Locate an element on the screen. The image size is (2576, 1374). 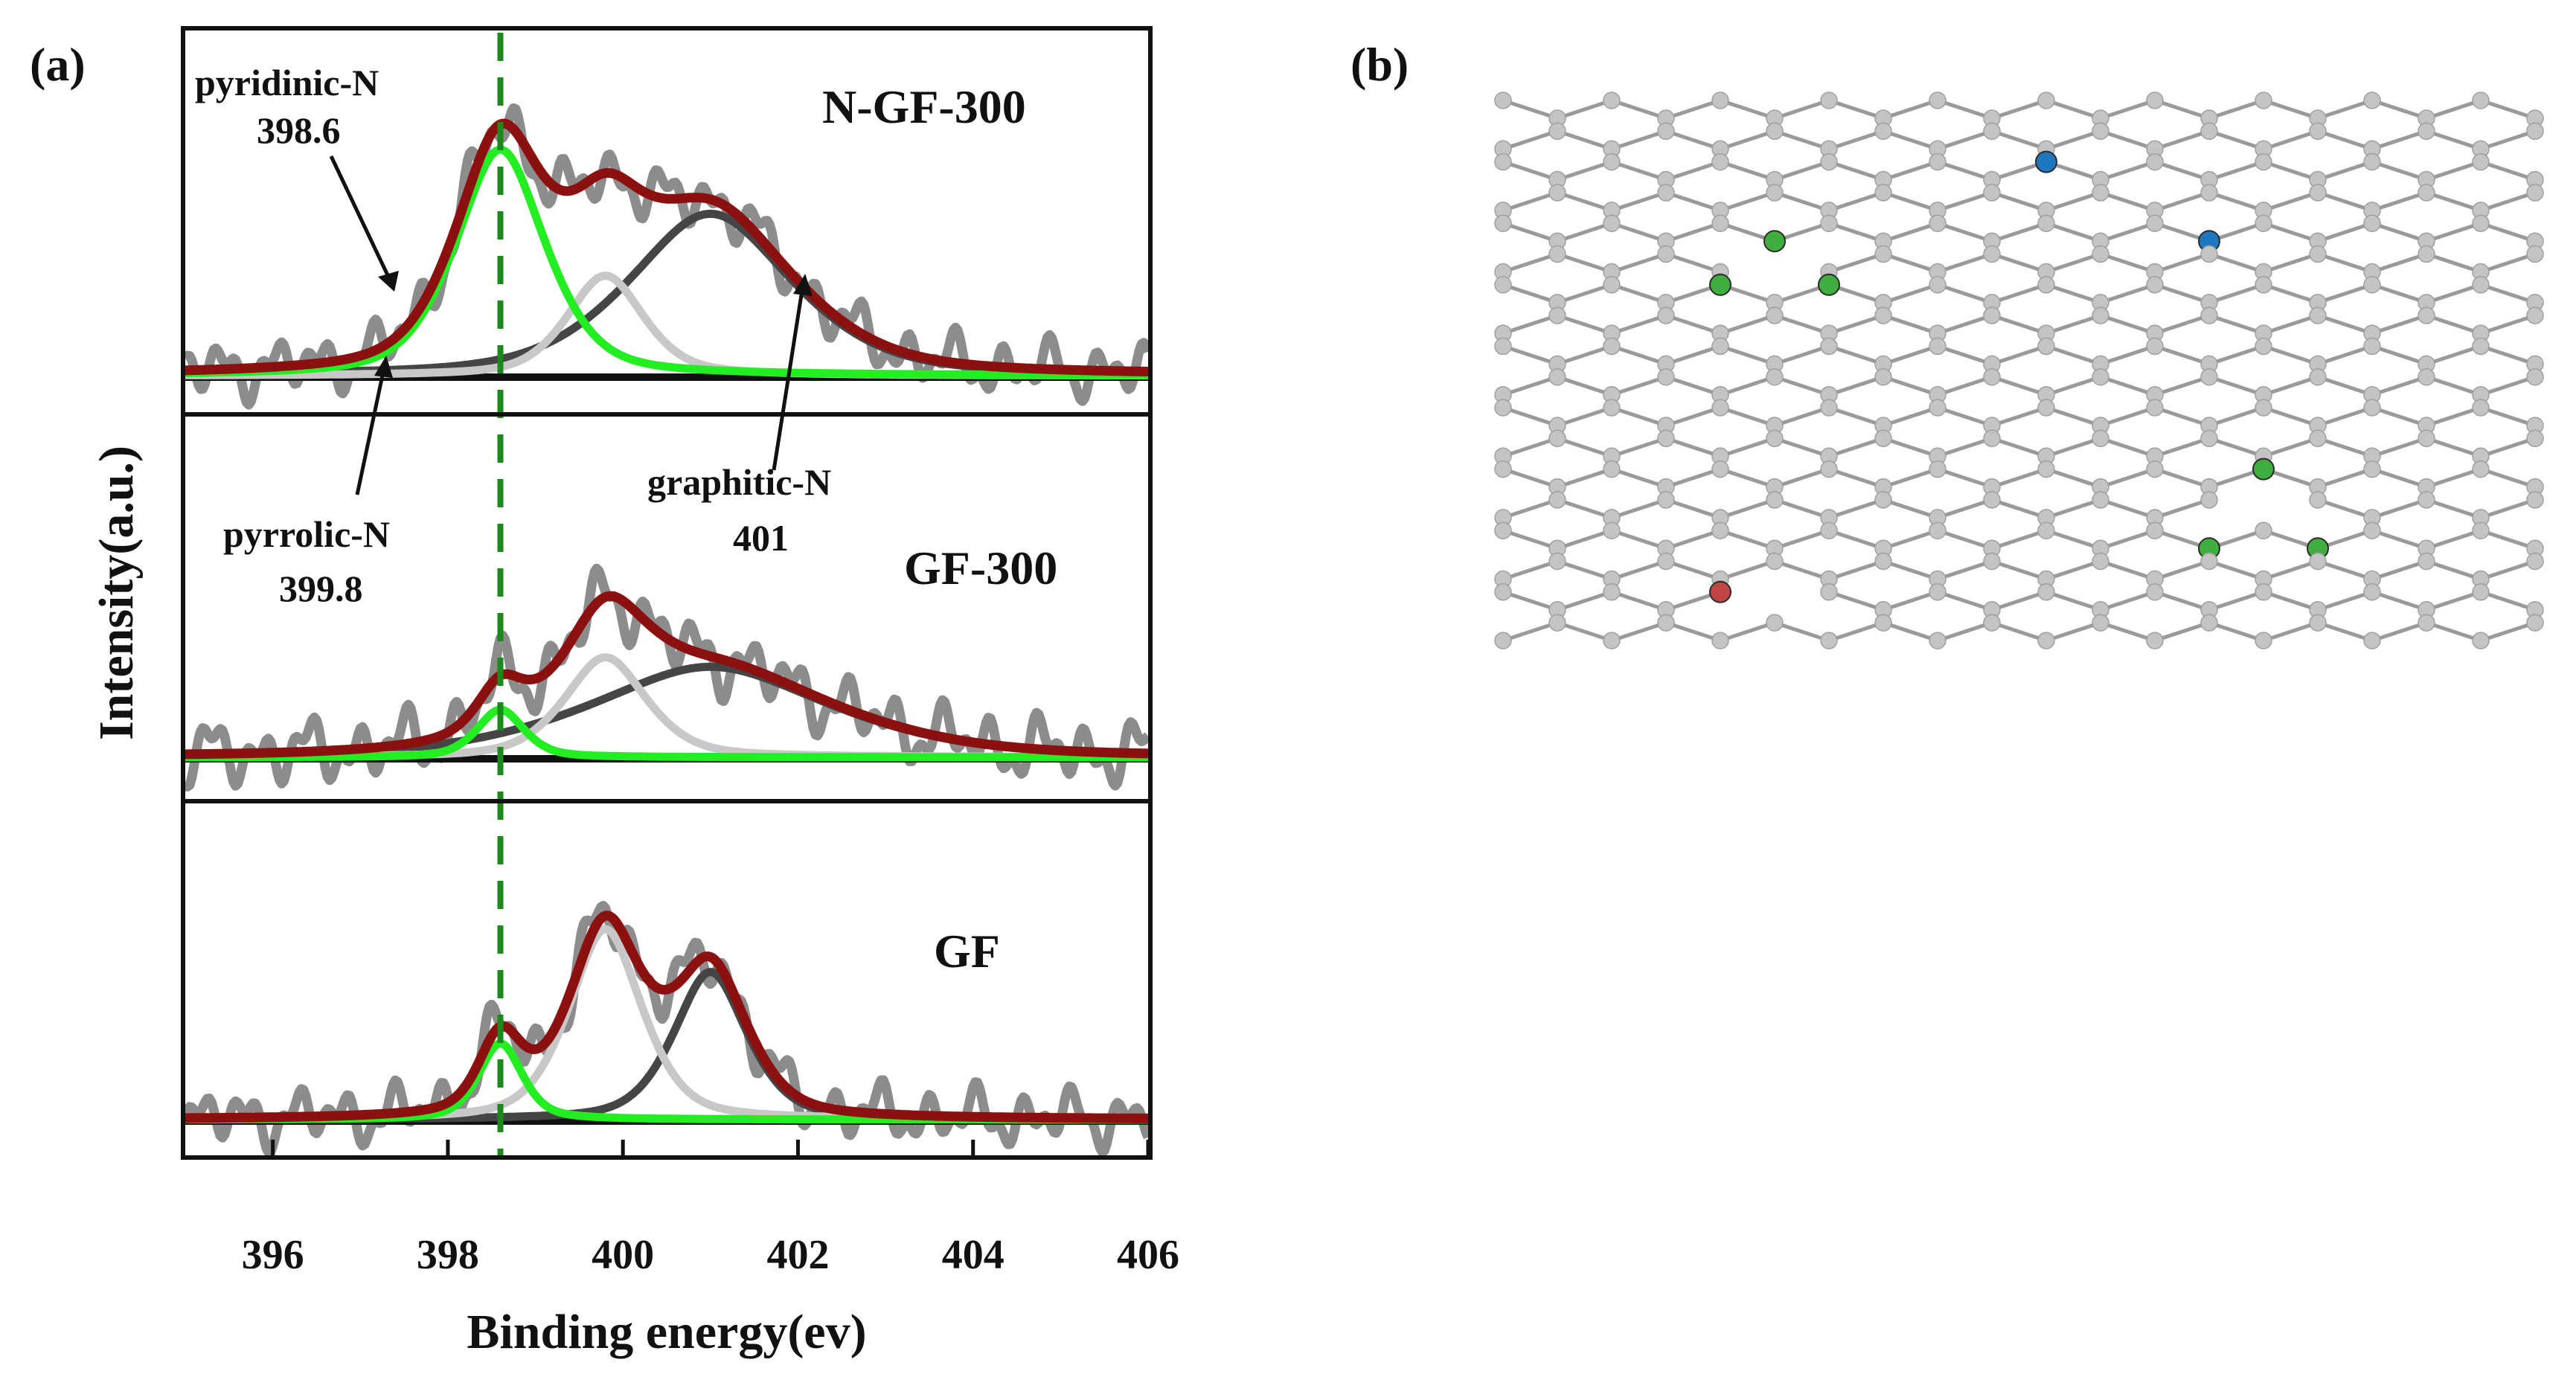
x-tick-label: 400 is located at coordinates (623, 1255).